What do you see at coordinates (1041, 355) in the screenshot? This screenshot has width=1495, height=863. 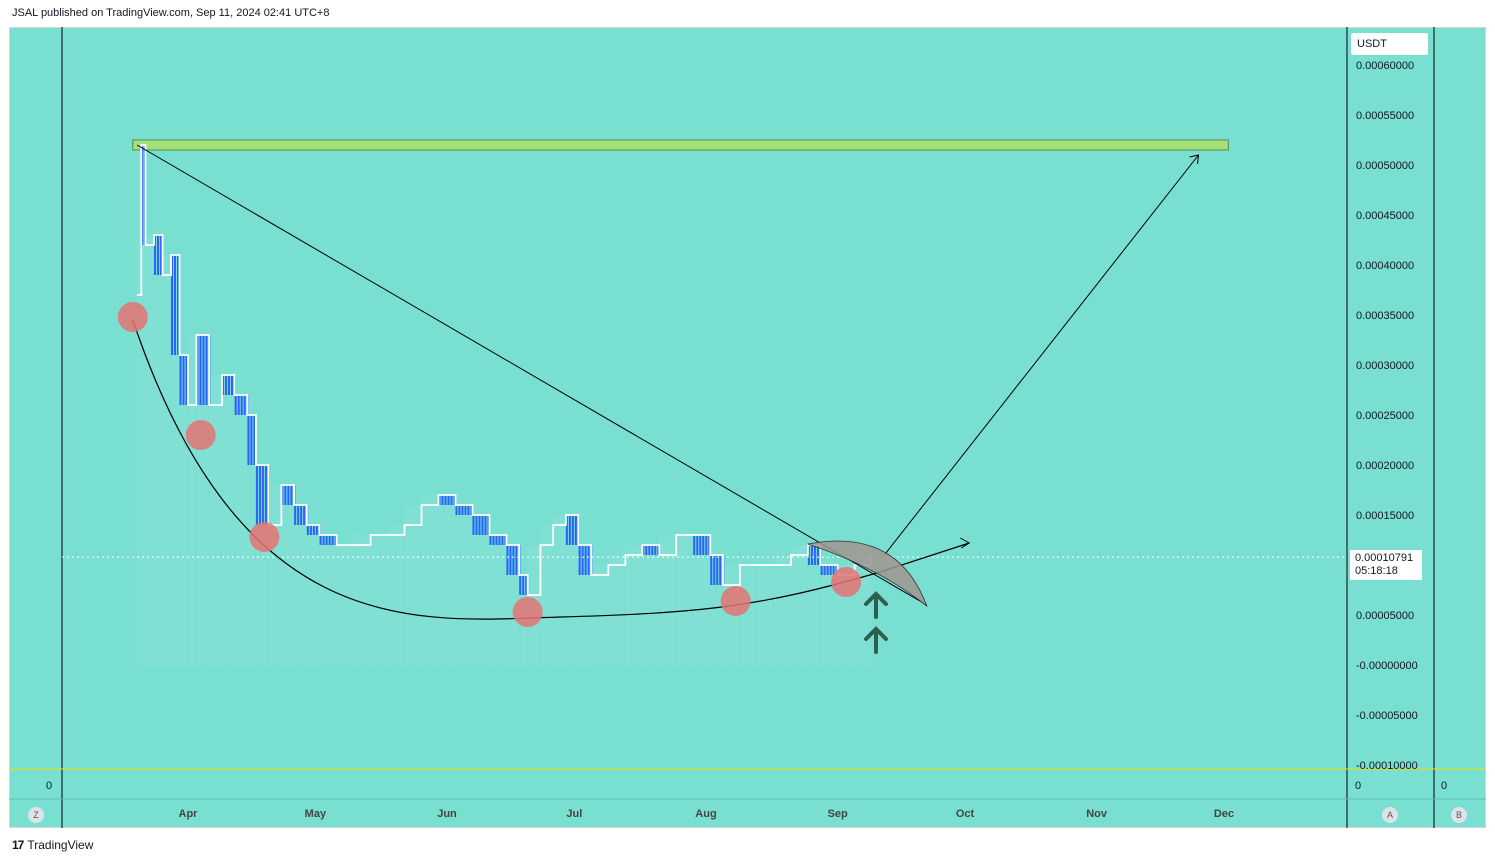 I see `target-projection-arrow` at bounding box center [1041, 355].